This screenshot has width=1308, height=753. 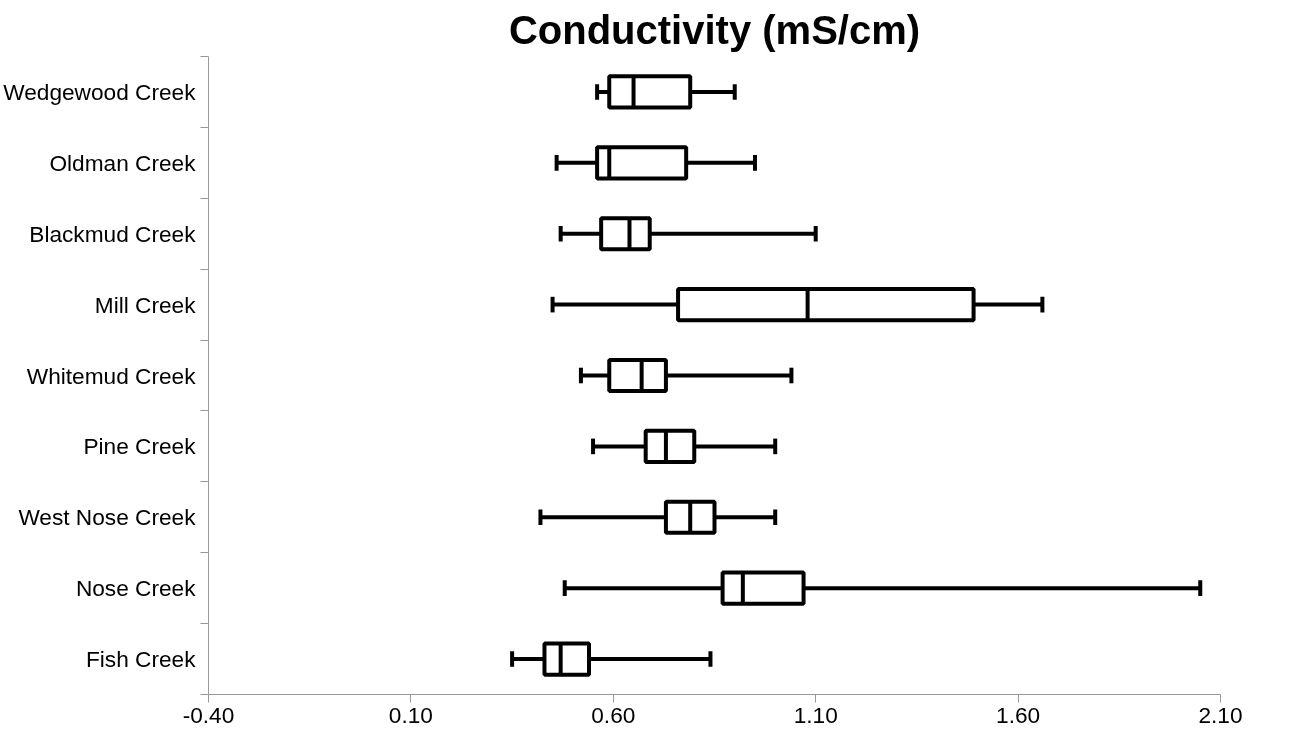 What do you see at coordinates (1220, 714) in the screenshot?
I see `x-tick-label: 2.10` at bounding box center [1220, 714].